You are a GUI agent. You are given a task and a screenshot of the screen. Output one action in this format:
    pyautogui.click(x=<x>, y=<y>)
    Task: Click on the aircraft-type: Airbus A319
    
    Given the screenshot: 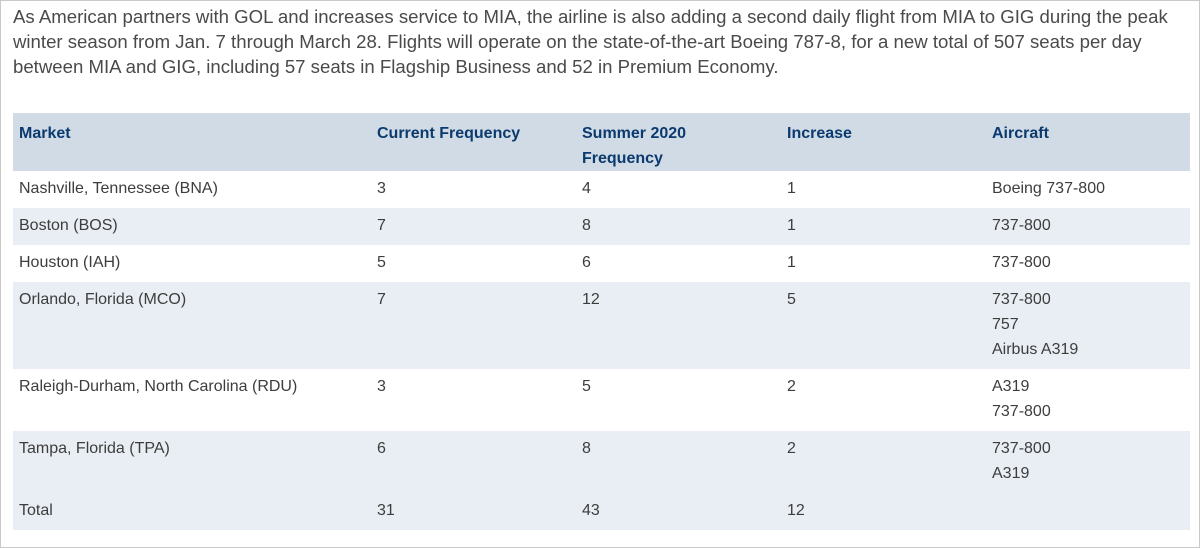 What is the action you would take?
    pyautogui.click(x=1035, y=349)
    